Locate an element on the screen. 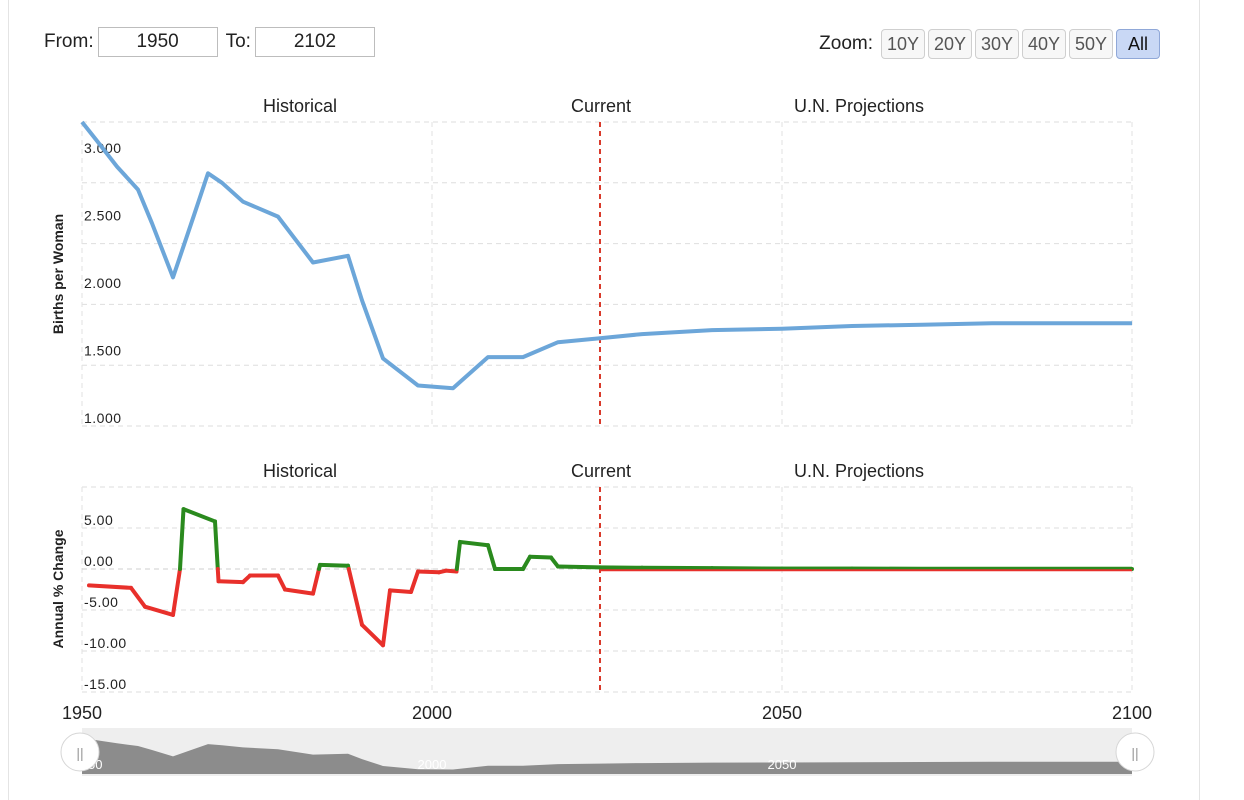  date-range-selector: From: 1950 To: 2102 is located at coordinates (213, 42).